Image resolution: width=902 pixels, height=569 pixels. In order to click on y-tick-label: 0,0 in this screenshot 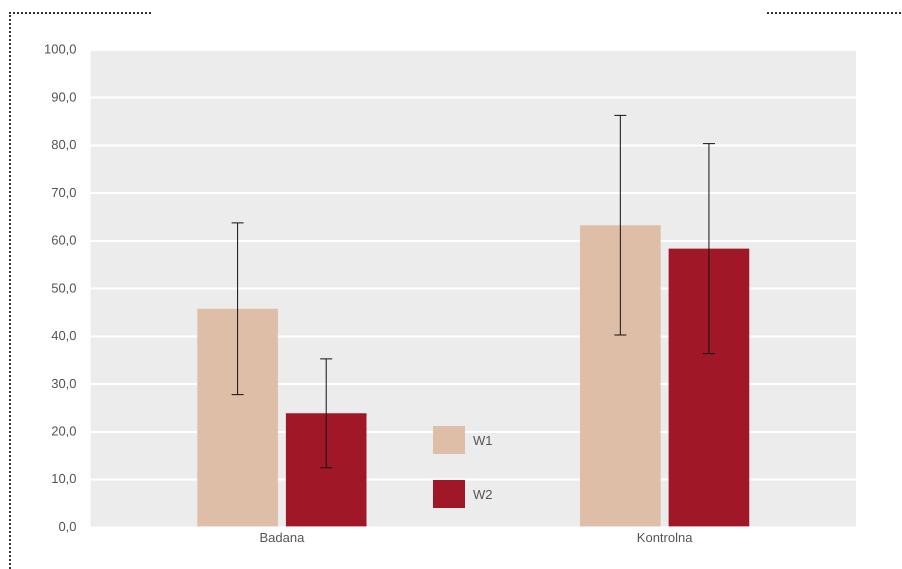, I will do `click(67, 526)`.